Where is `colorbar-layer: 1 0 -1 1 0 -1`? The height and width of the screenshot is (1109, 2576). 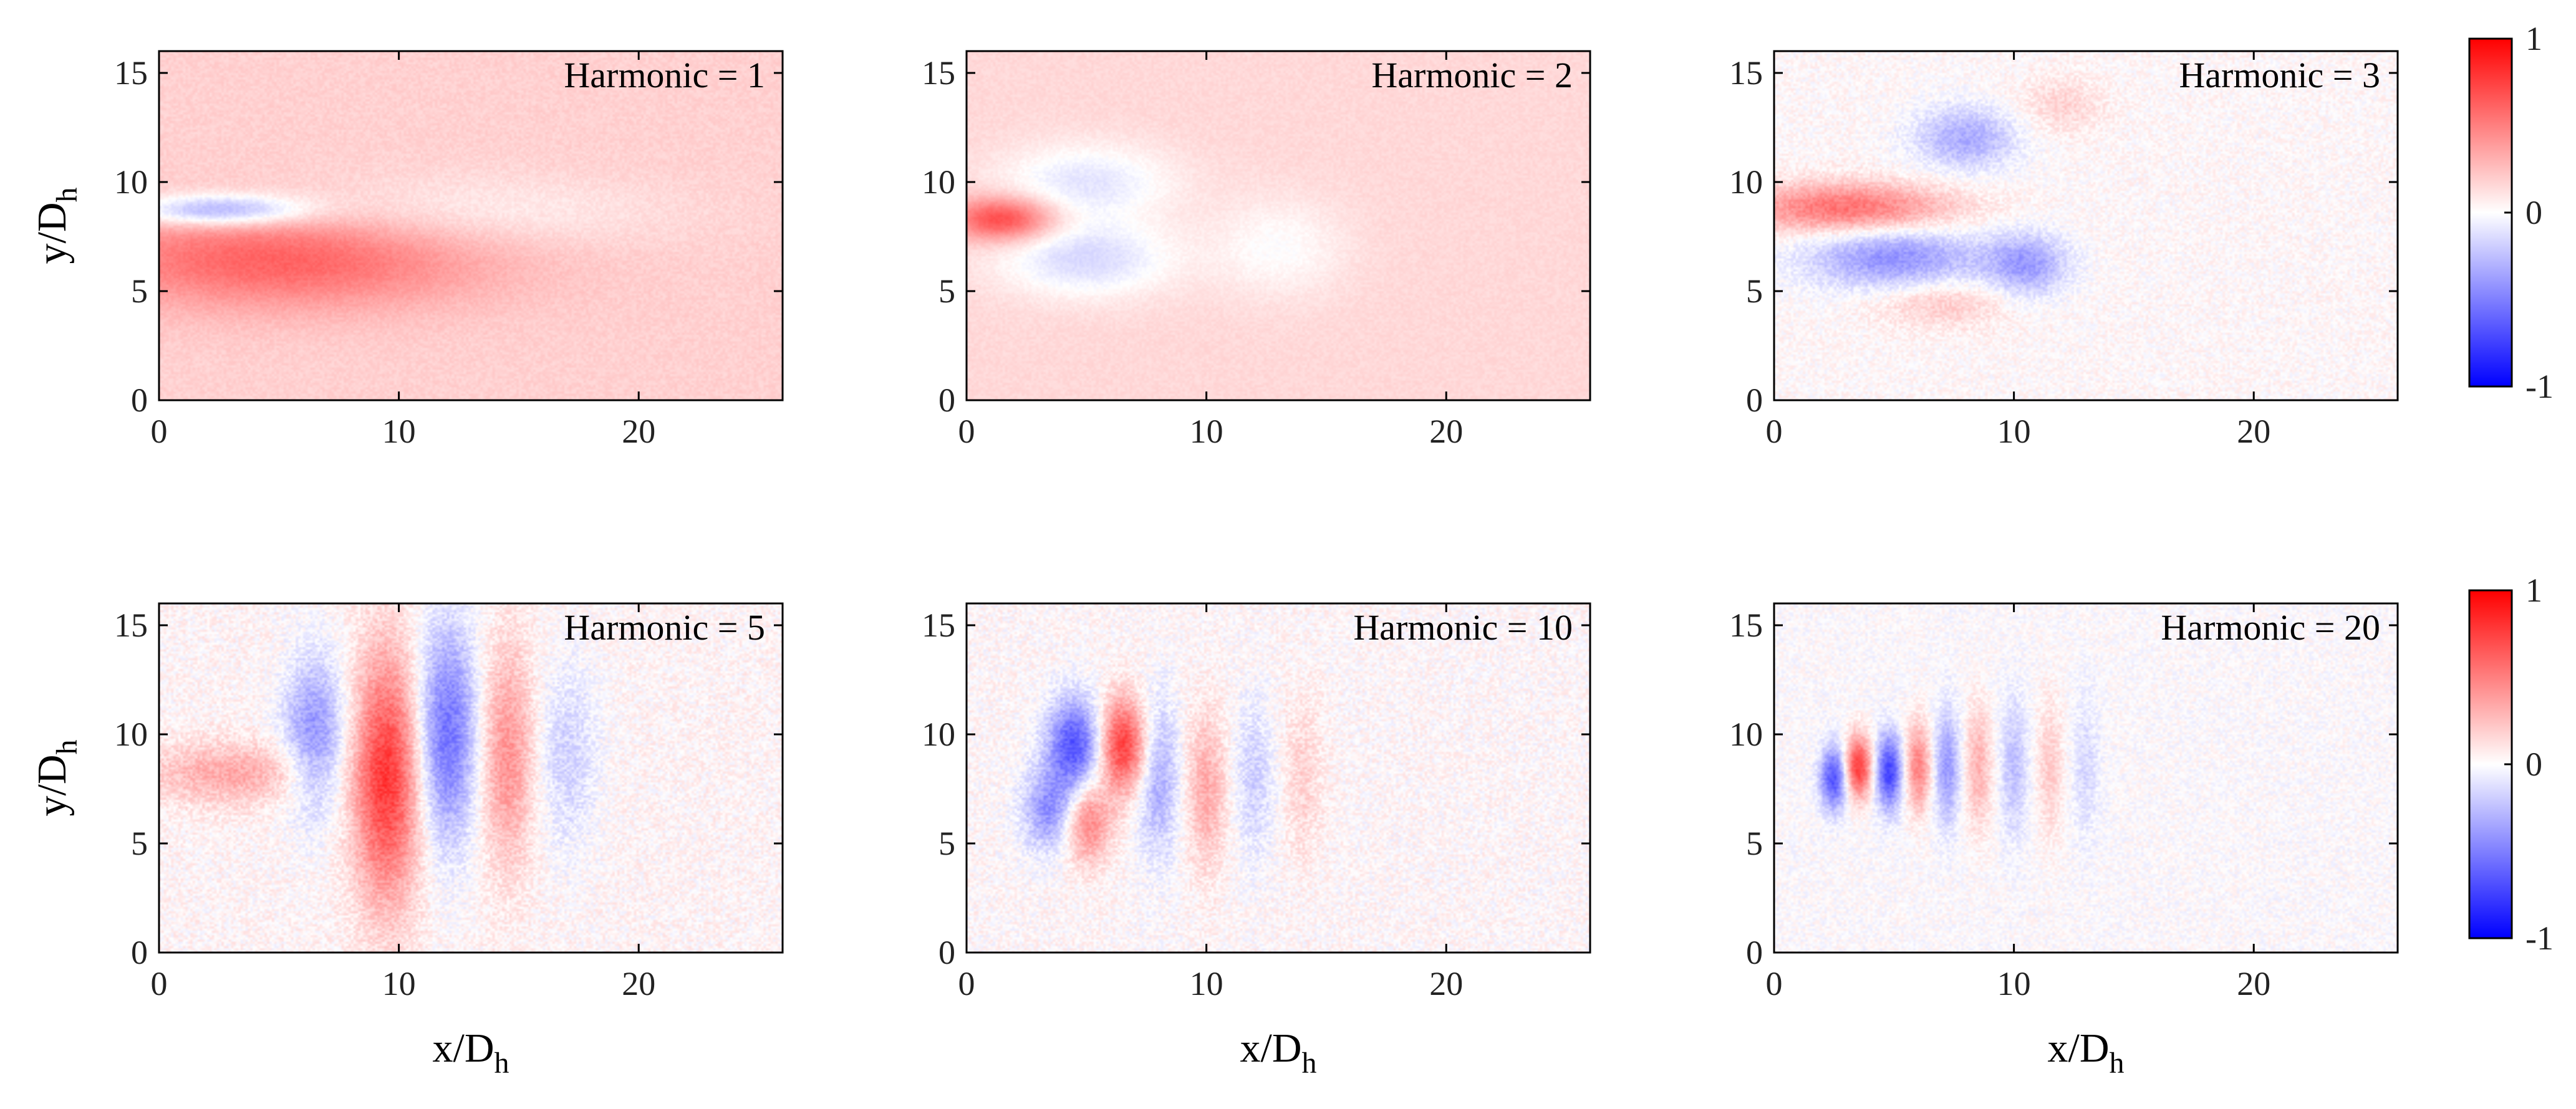
colorbar-layer: 1 0 -1 1 0 -1 is located at coordinates (2511, 488).